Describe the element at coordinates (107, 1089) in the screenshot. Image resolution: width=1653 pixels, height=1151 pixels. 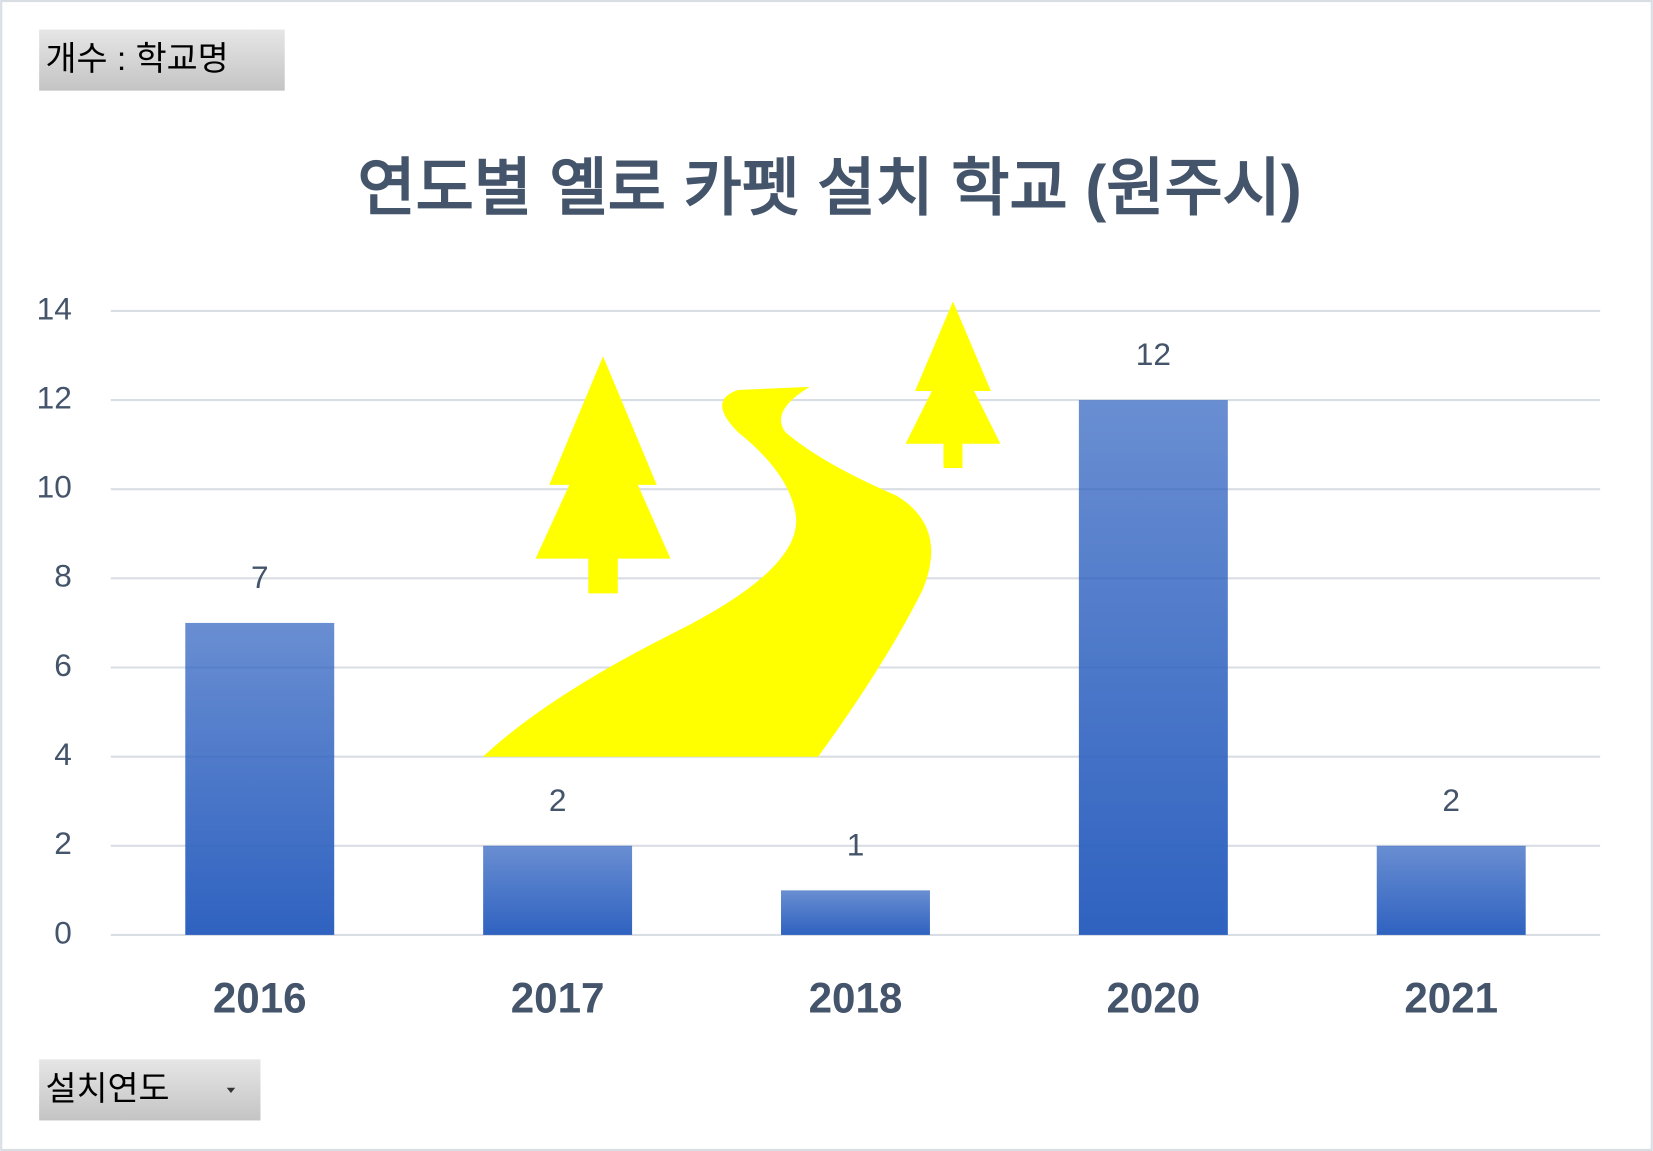
I see `category-field-label: 설치연도` at that location.